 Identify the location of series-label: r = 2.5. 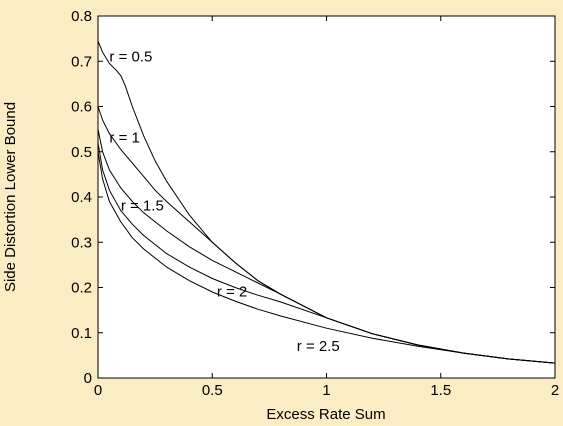
(318, 346).